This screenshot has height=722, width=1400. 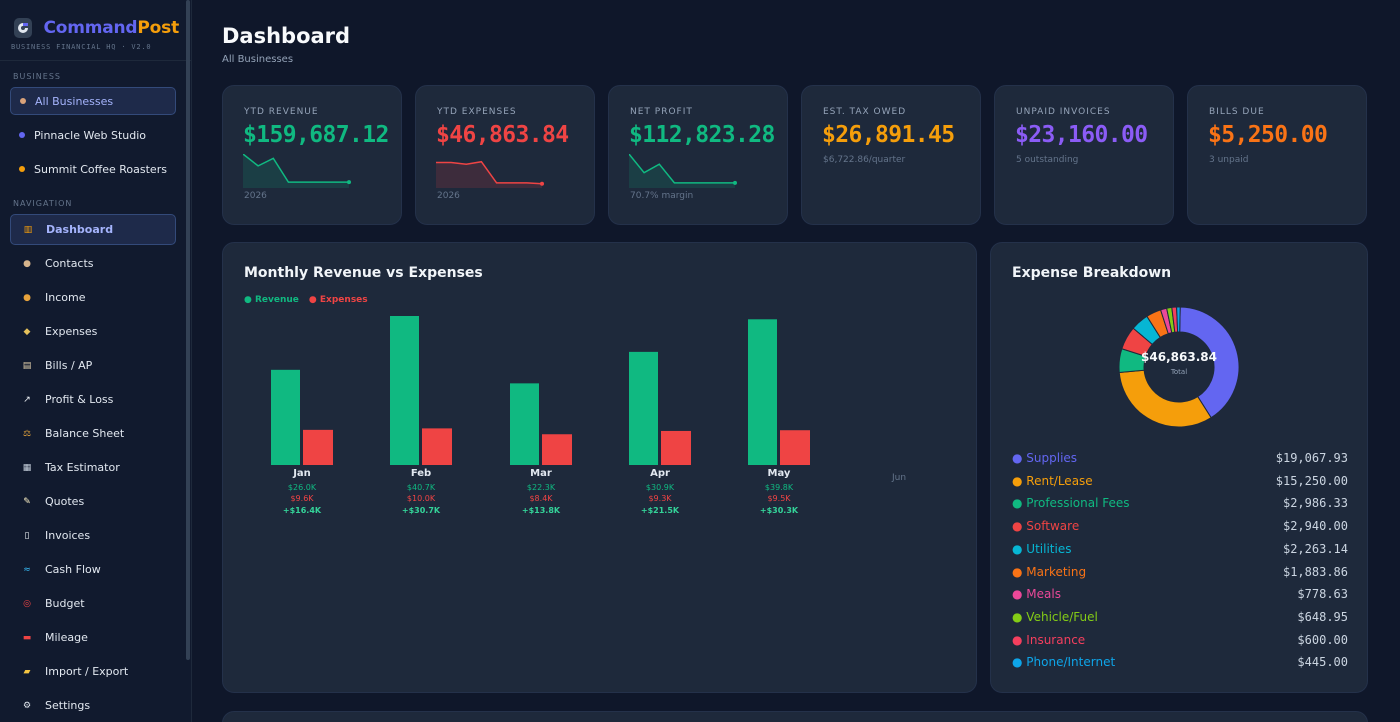 I want to click on business-item-1: Pinnacle Web Studio, so click(x=93, y=135).